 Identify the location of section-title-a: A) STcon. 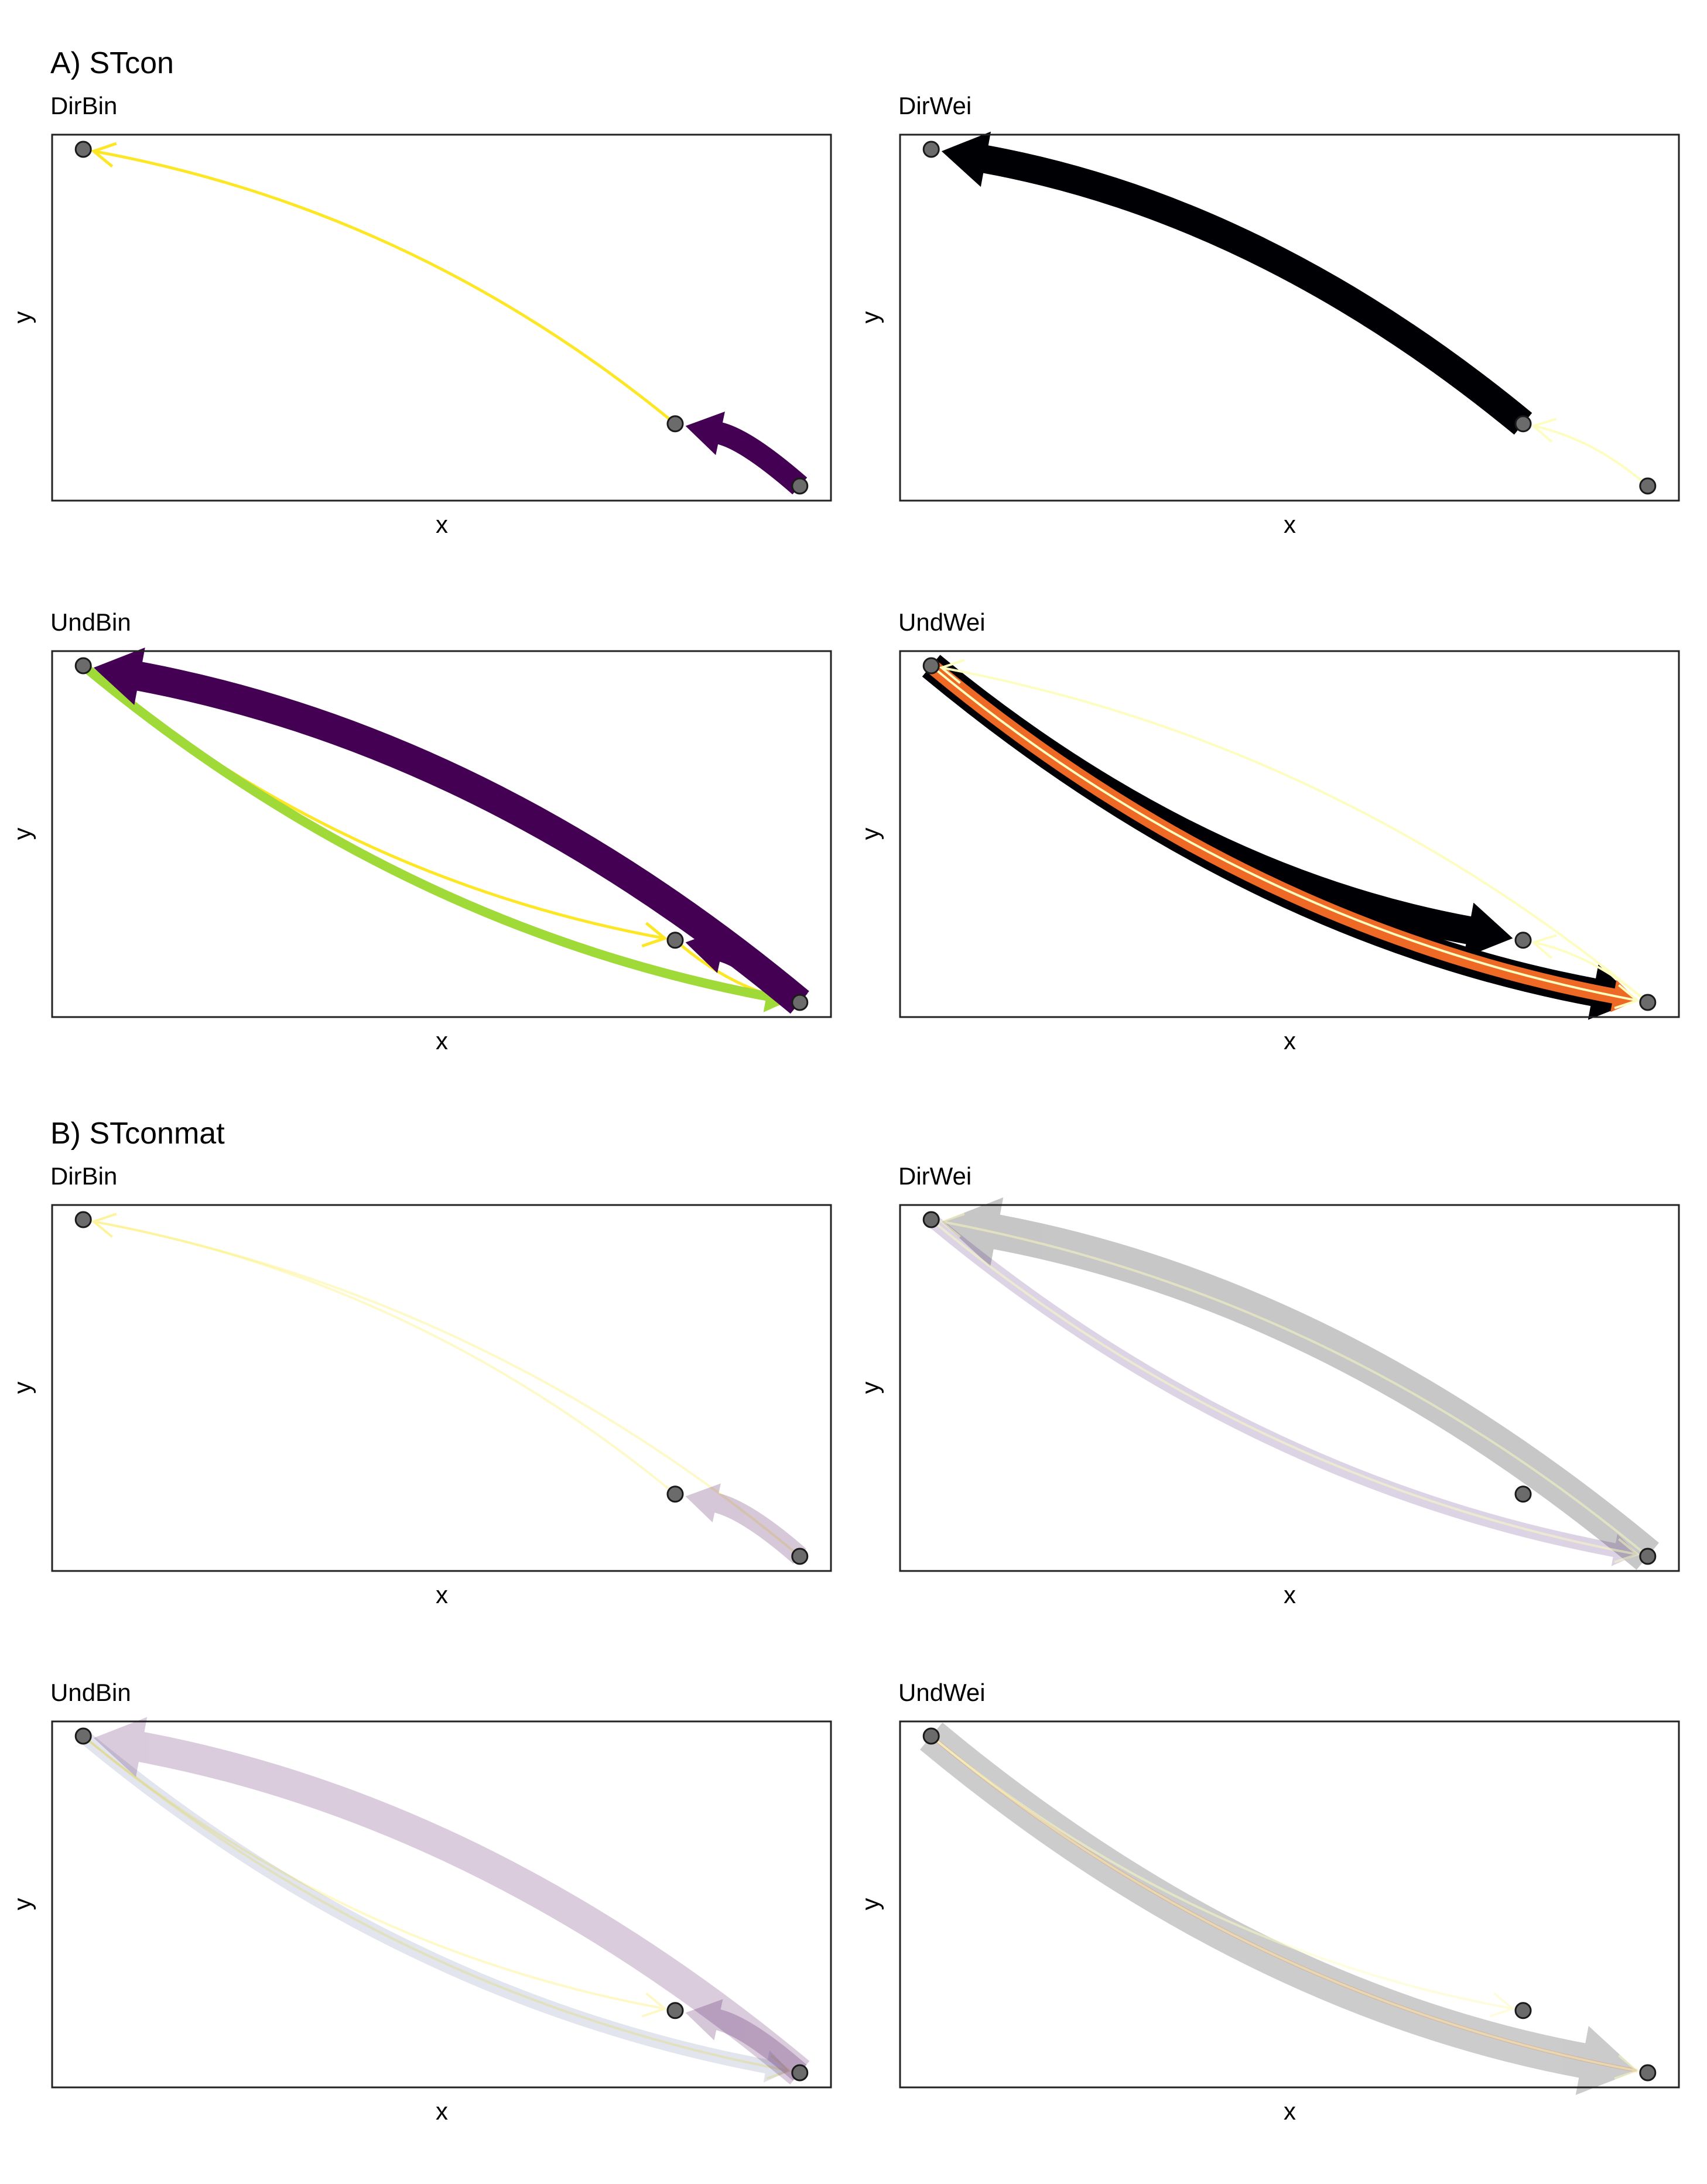
(112, 63).